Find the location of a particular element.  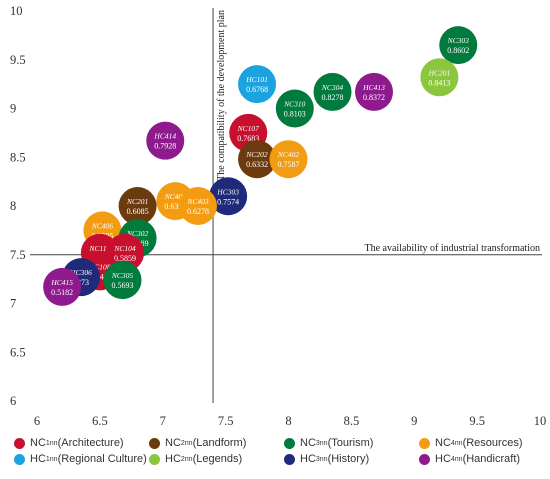

x-tick-label: 7 is located at coordinates (163, 421).